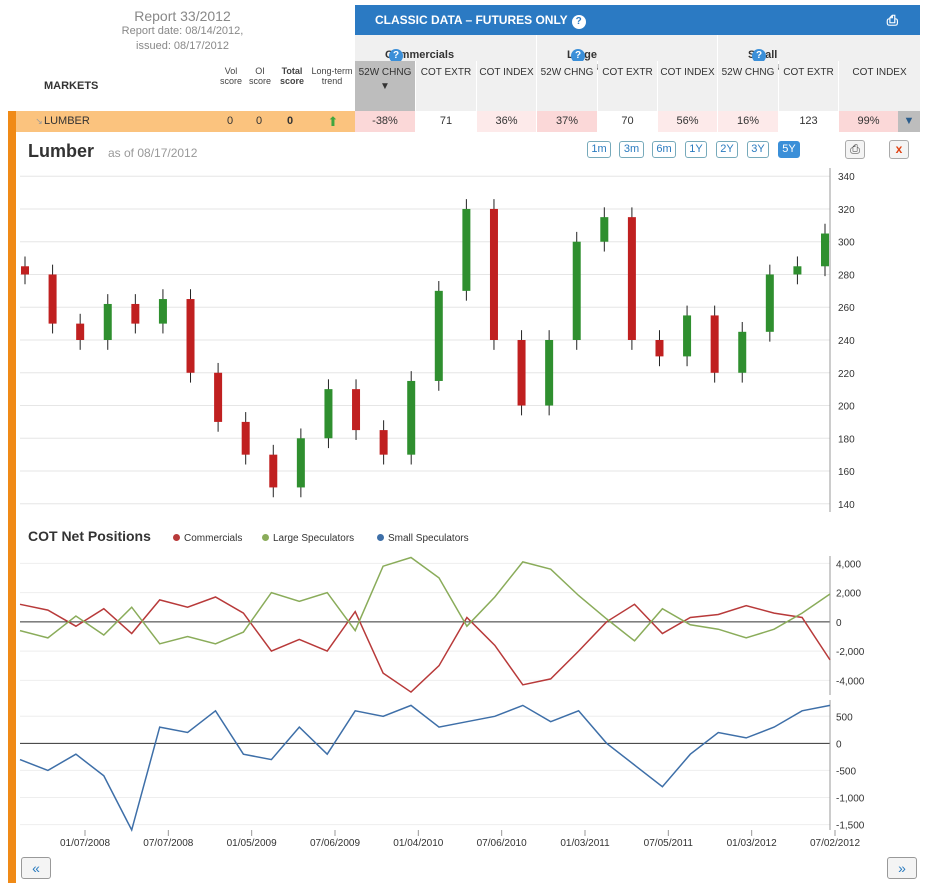 The height and width of the screenshot is (883, 925). Describe the element at coordinates (182, 16) in the screenshot. I see `report-title: Report 33/2012` at that location.